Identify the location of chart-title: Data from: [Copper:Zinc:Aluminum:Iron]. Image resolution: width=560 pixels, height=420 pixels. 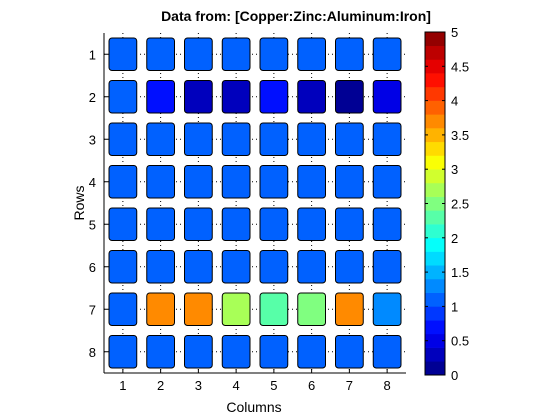
(296, 16).